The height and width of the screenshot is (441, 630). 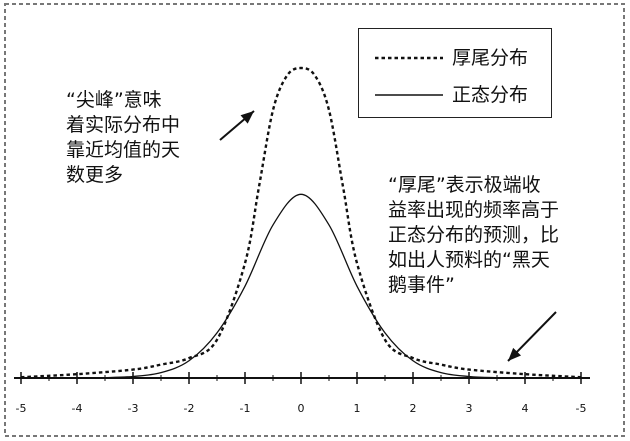 I want to click on x-tick-label: -4, so click(x=77, y=408).